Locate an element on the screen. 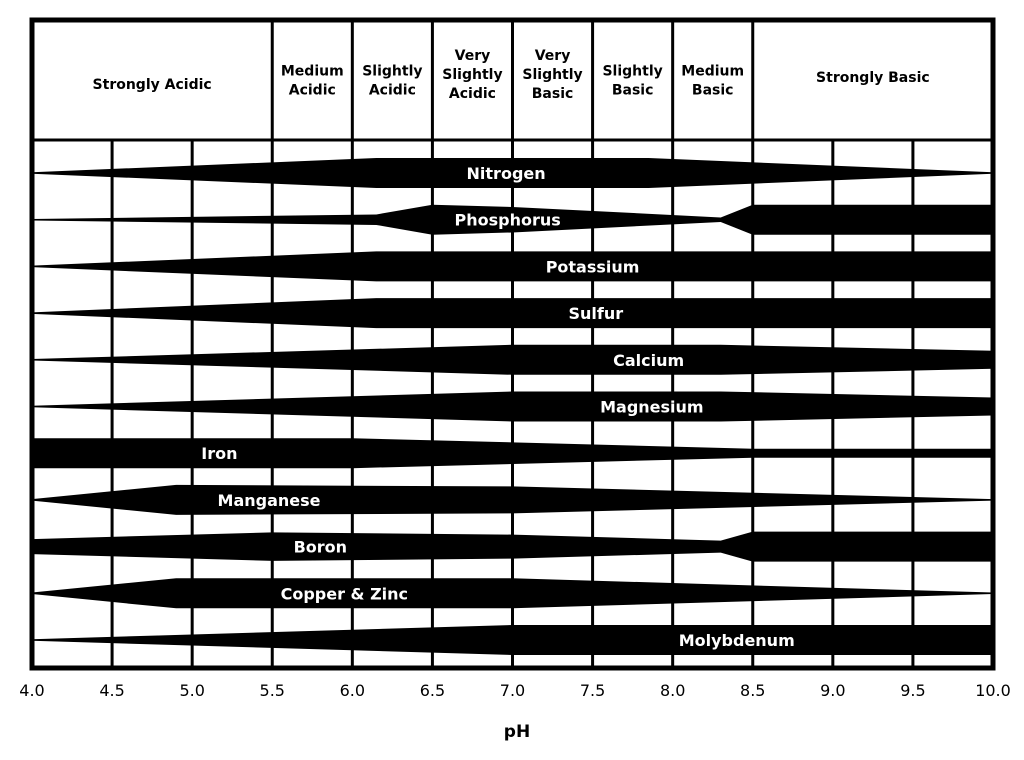 The image size is (1024, 760). x-tick-label: 6.5 is located at coordinates (432, 690).